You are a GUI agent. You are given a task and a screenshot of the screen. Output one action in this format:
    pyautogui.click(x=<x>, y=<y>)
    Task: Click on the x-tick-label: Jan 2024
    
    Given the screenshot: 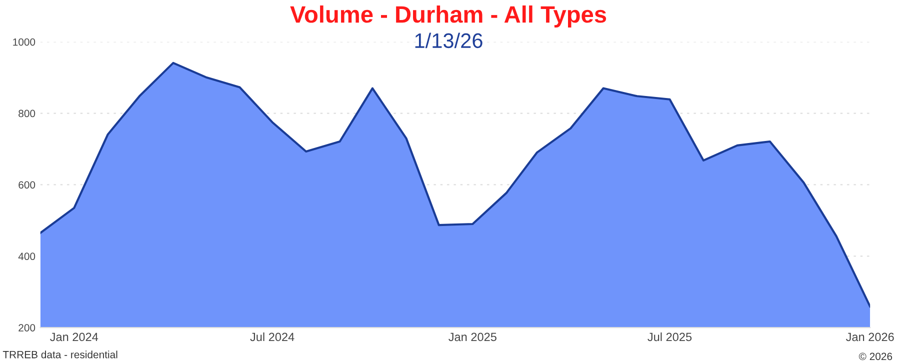 What is the action you would take?
    pyautogui.click(x=74, y=337)
    